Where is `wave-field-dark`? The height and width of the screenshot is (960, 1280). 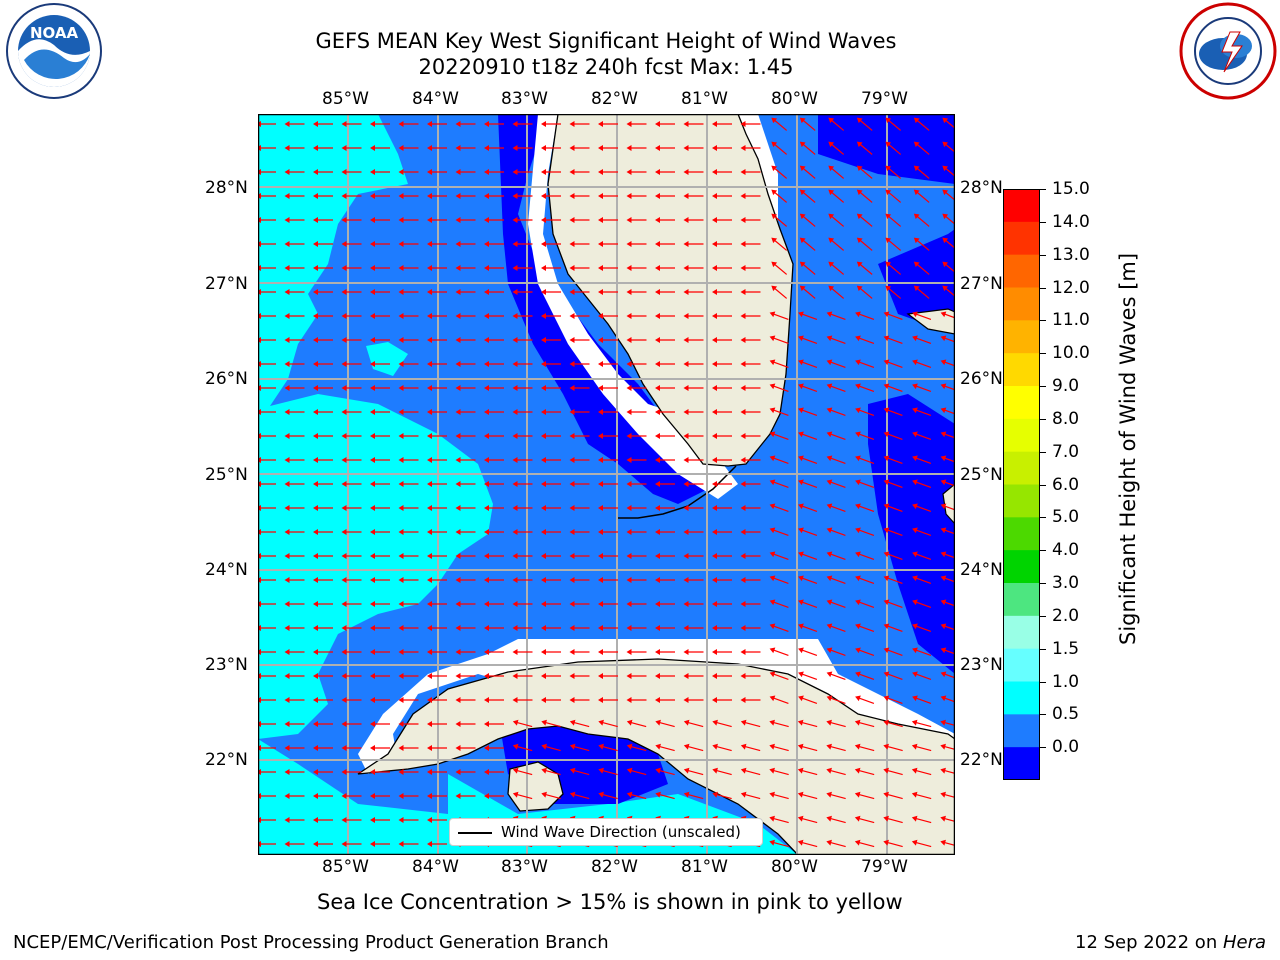 wave-field-dark is located at coordinates (916, 281).